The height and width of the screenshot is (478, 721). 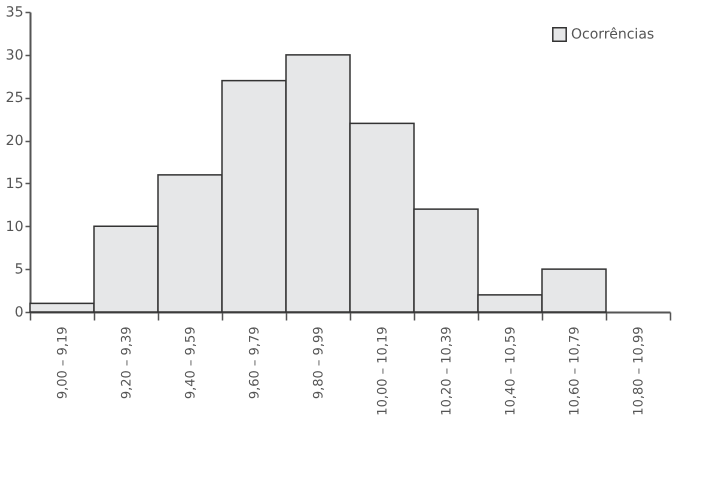 What do you see at coordinates (19, 312) in the screenshot?
I see `y-tick-label: 0` at bounding box center [19, 312].